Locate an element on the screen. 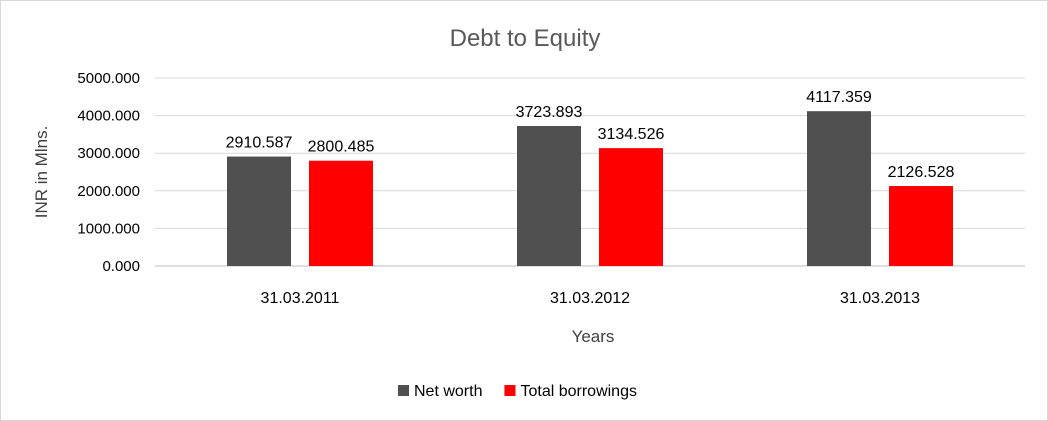  y-axis-title: INR in Mlns. is located at coordinates (41, 172).